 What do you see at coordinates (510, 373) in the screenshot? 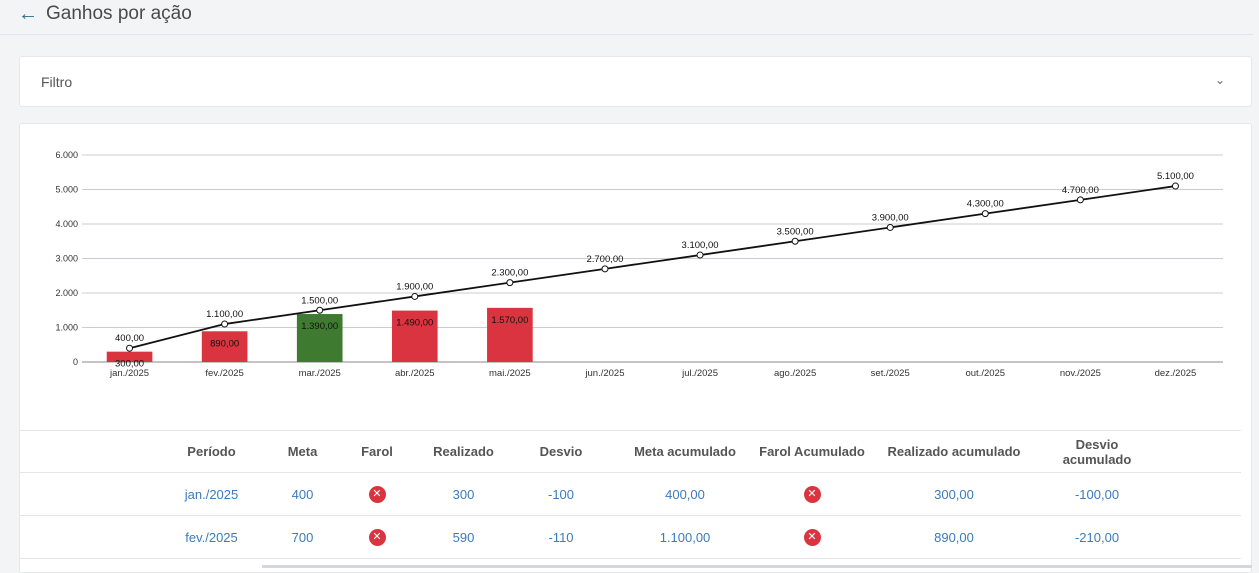
I see `x-tick-label: mai./2025` at bounding box center [510, 373].